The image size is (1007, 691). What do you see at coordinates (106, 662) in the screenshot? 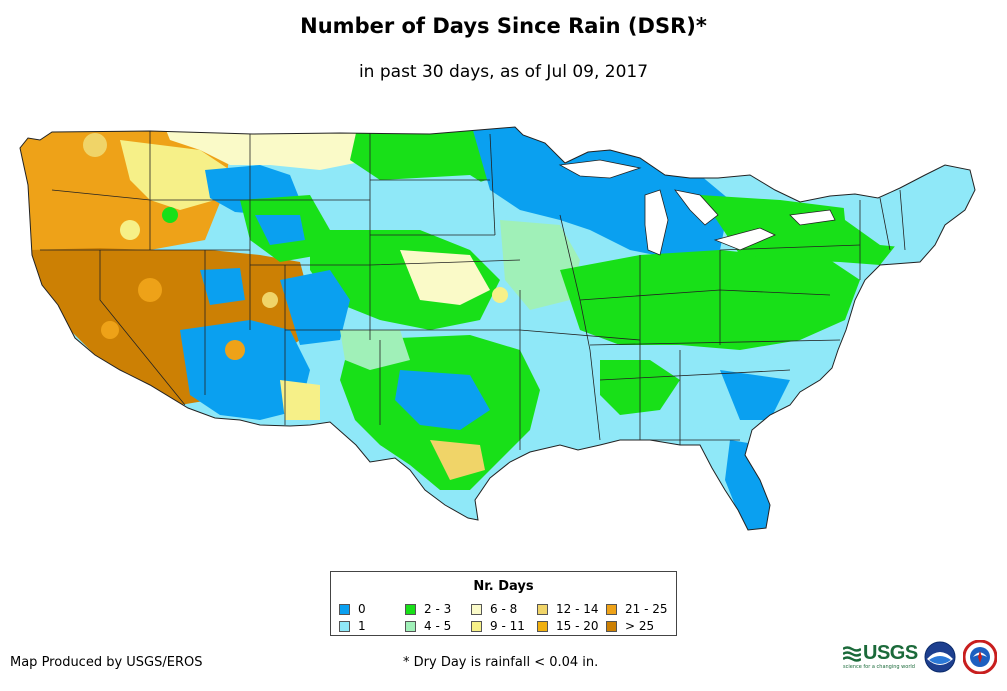
I see `credit-text: Map Produced by USGS/EROS` at bounding box center [106, 662].